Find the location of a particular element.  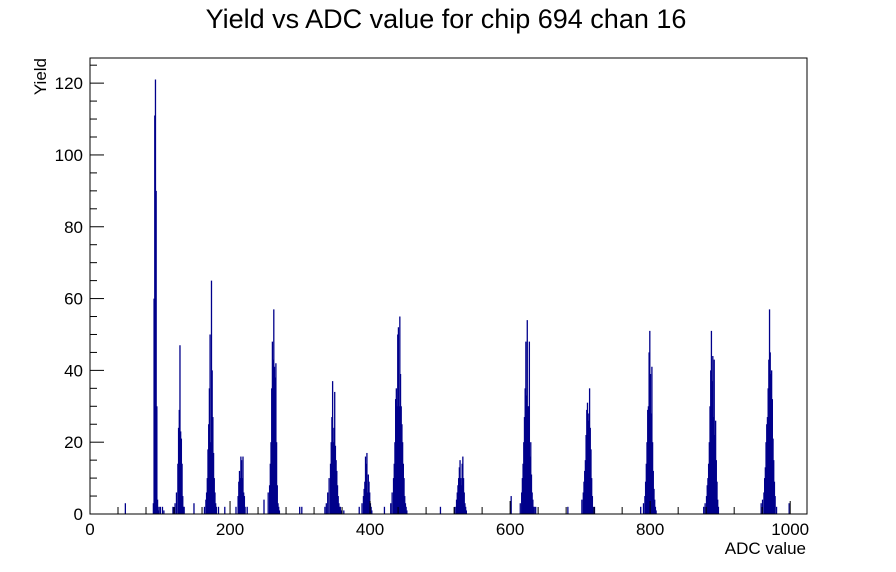

y-tick-label: 100 is located at coordinates (69, 155).